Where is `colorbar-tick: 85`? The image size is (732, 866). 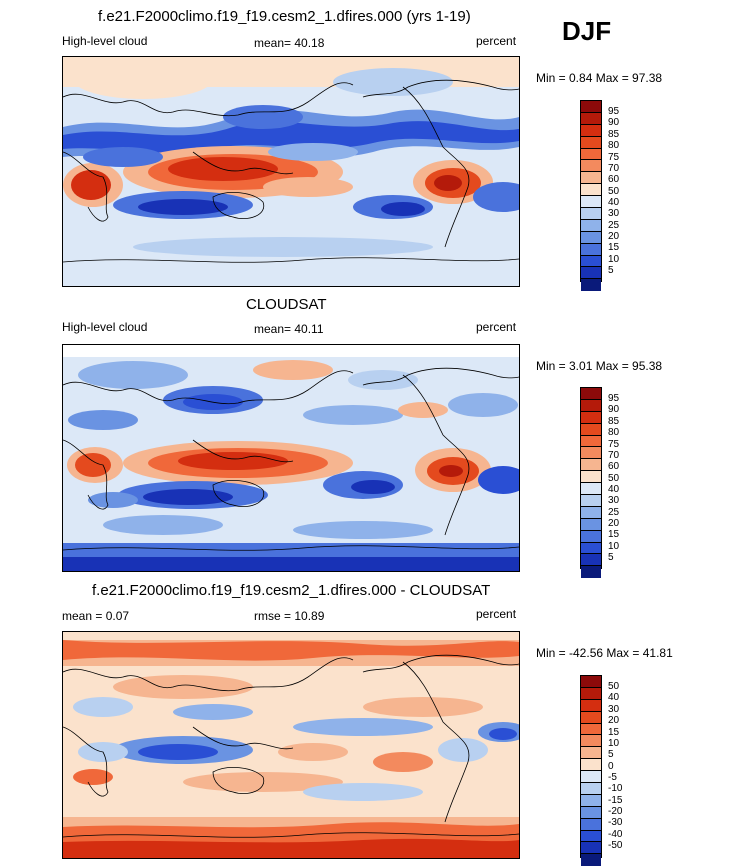 colorbar-tick: 85 is located at coordinates (614, 134).